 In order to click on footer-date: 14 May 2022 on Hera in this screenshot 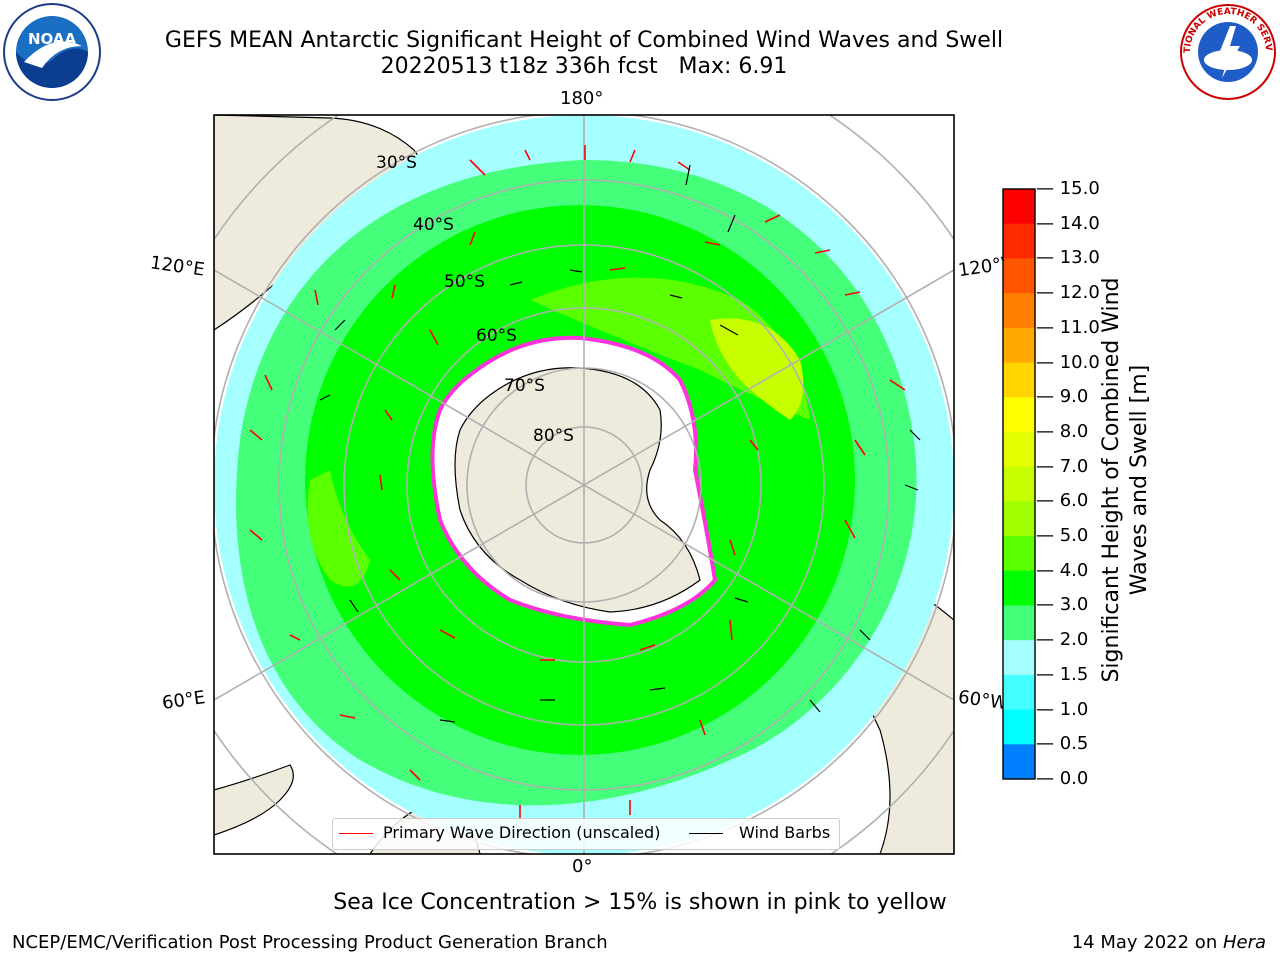, I will do `click(1169, 942)`.